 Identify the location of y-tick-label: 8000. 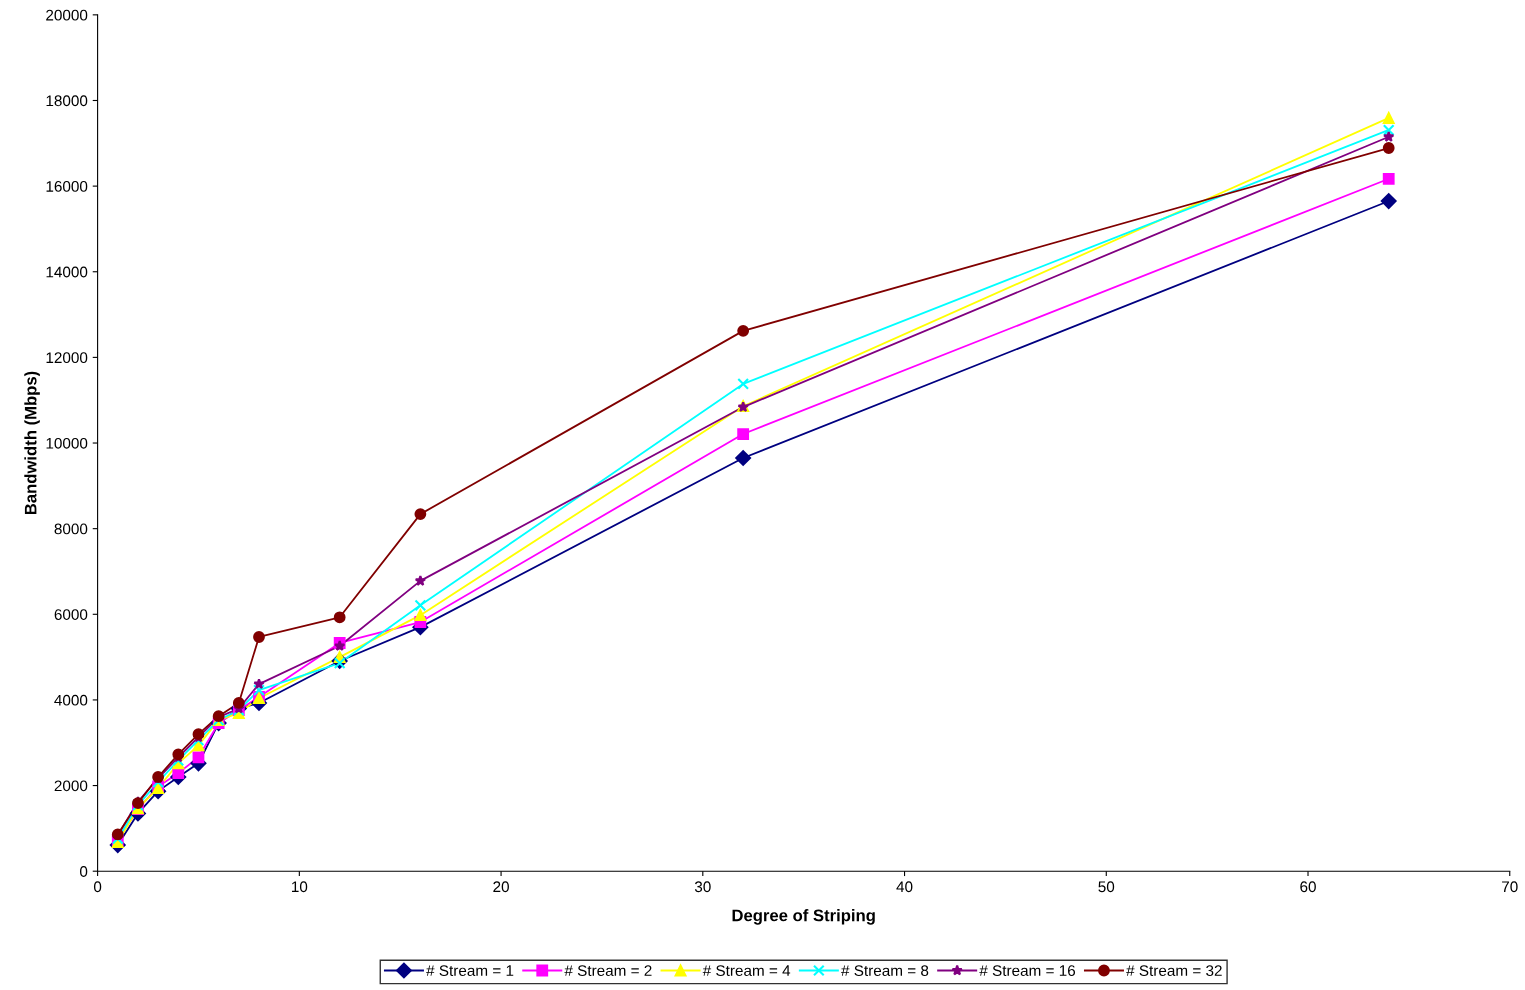
(71, 529).